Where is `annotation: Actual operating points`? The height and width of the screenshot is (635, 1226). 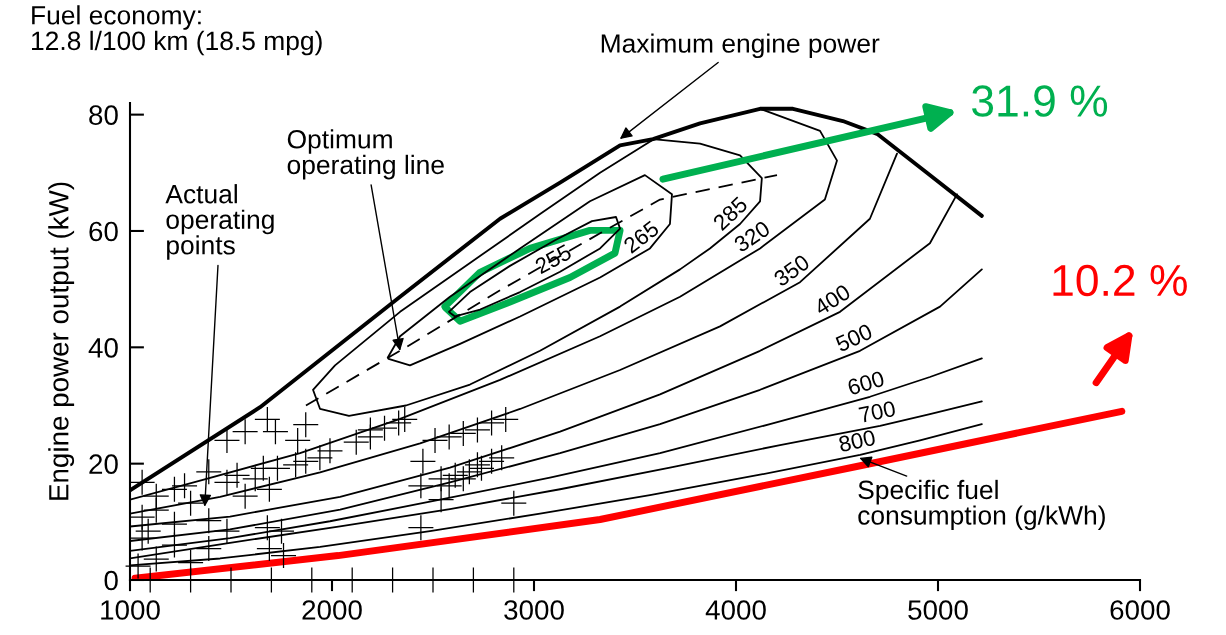
annotation: Actual operating points is located at coordinates (219, 222).